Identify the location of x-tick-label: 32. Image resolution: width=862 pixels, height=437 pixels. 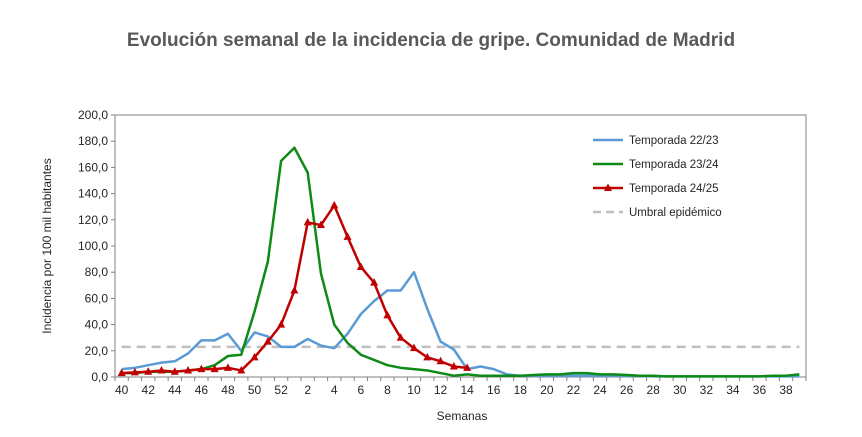
(707, 390).